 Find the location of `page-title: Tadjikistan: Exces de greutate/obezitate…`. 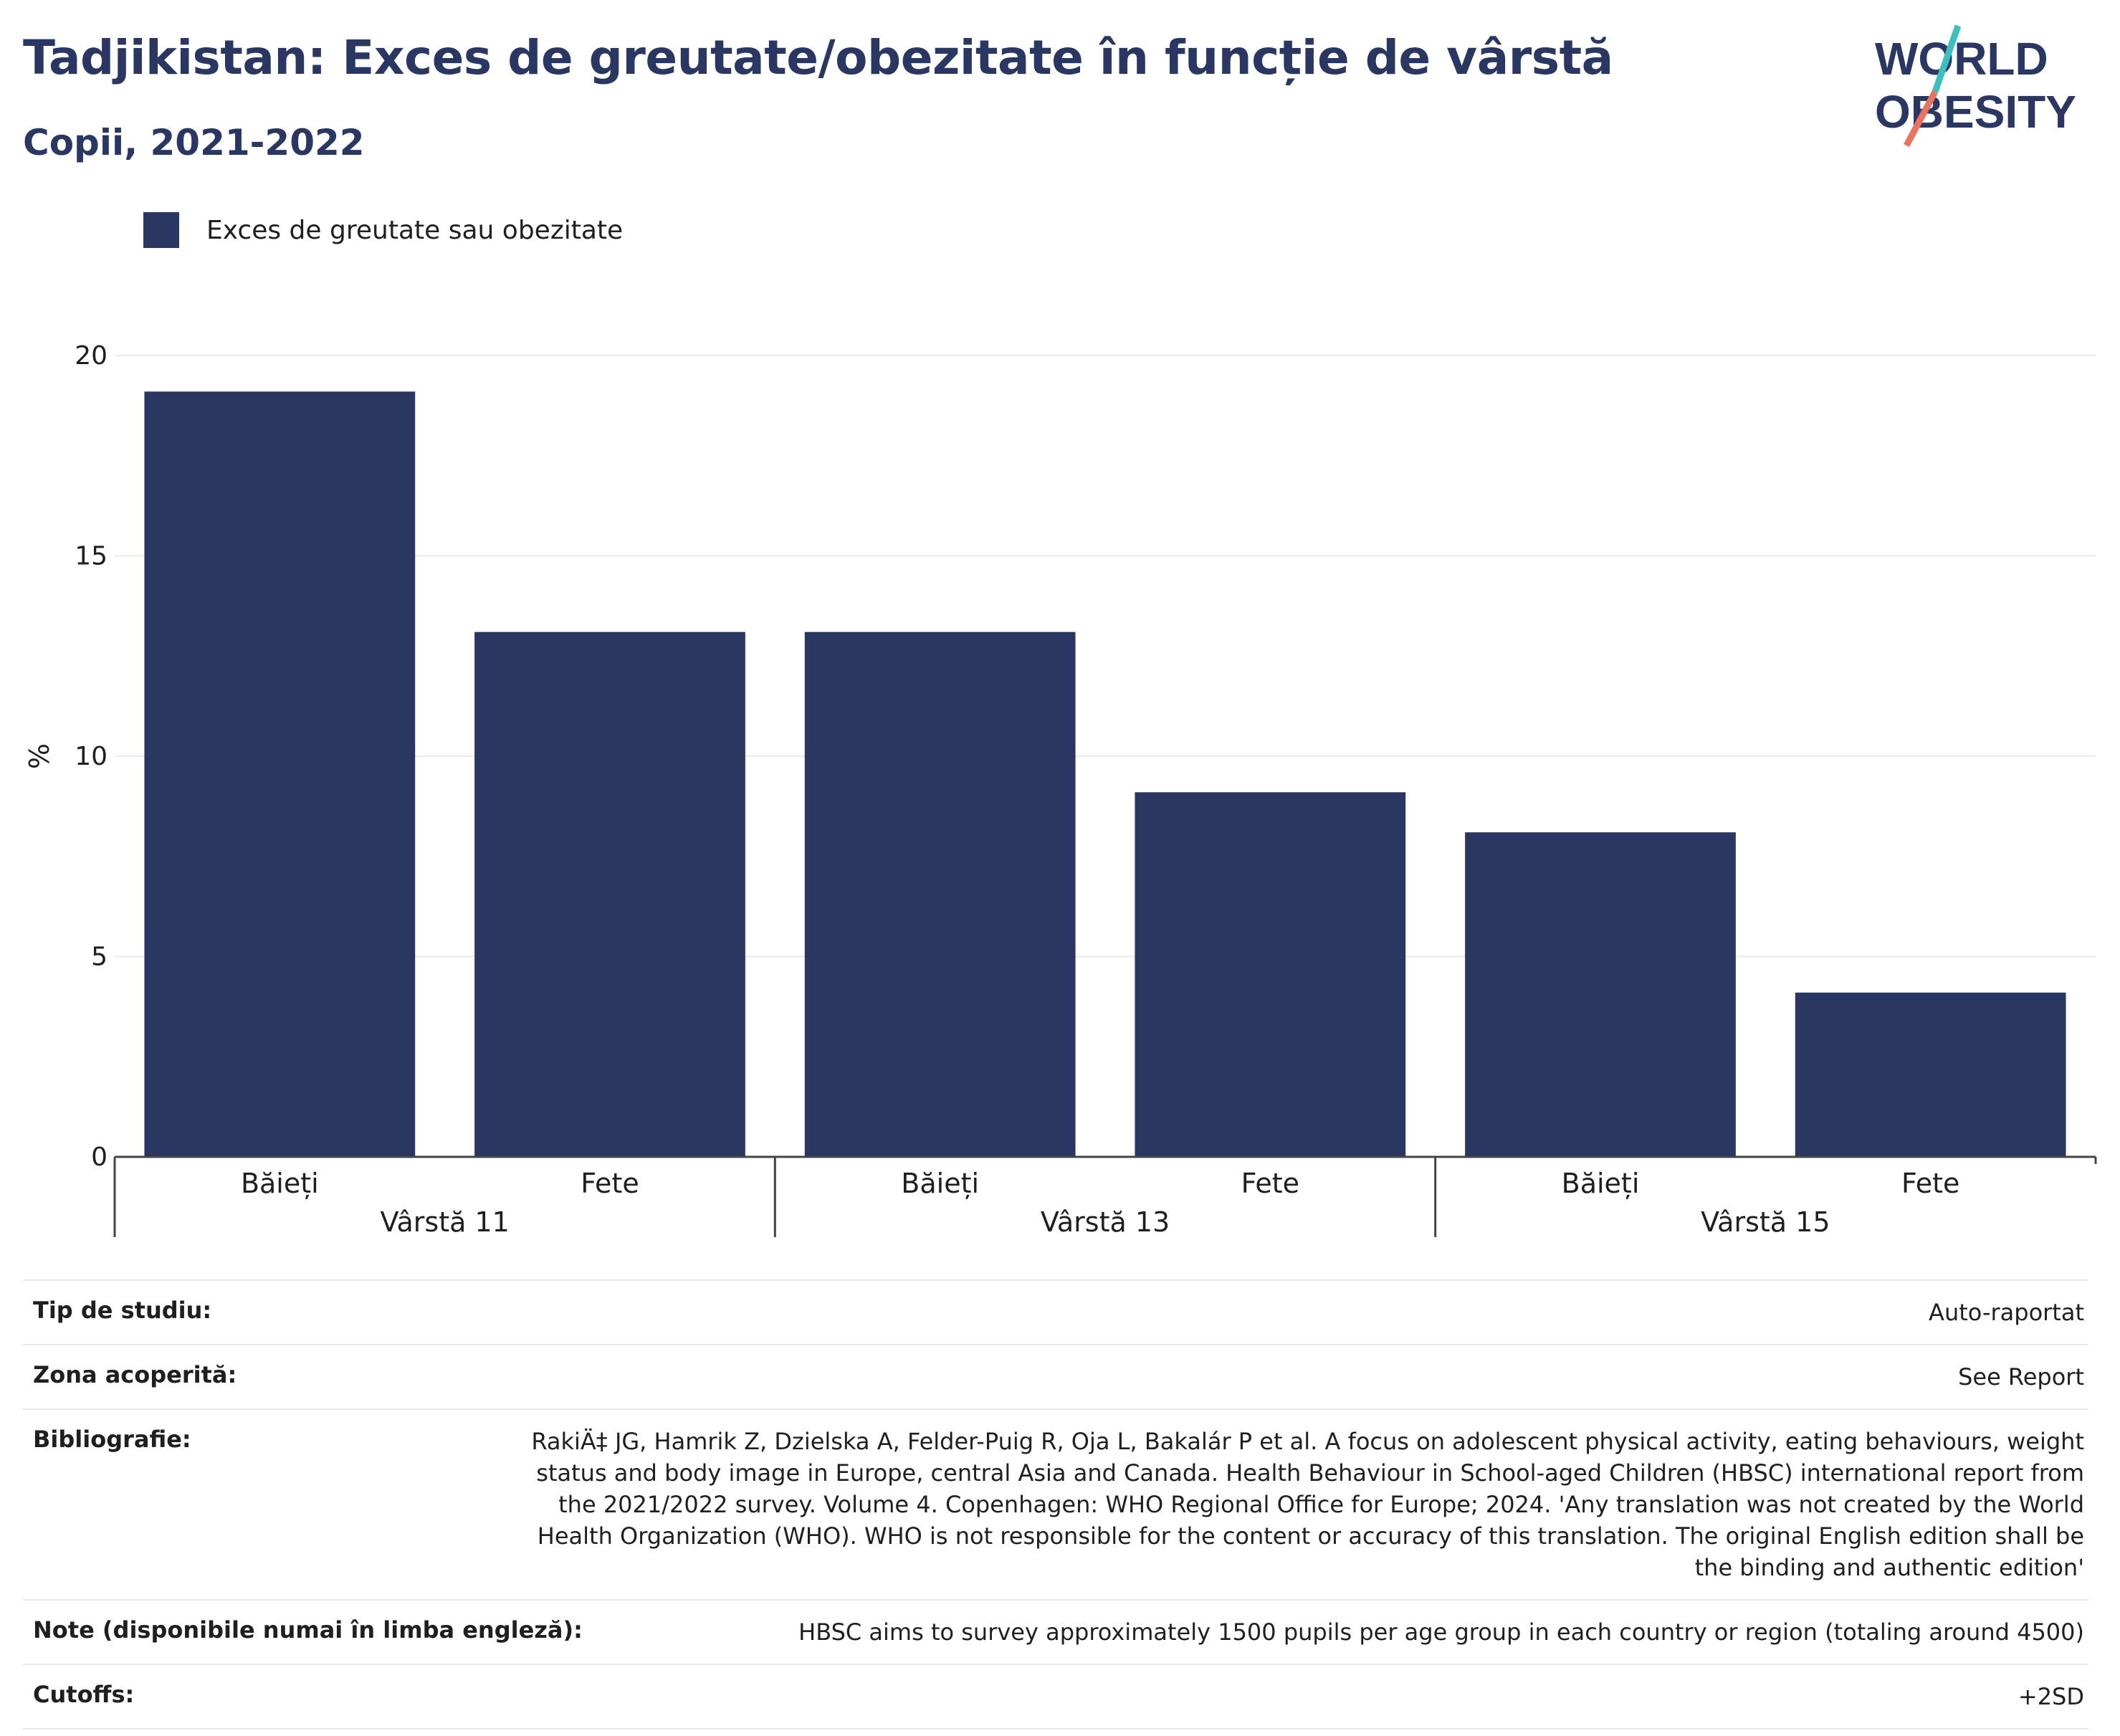

page-title: Tadjikistan: Exces de greutate/obezitate… is located at coordinates (818, 58).